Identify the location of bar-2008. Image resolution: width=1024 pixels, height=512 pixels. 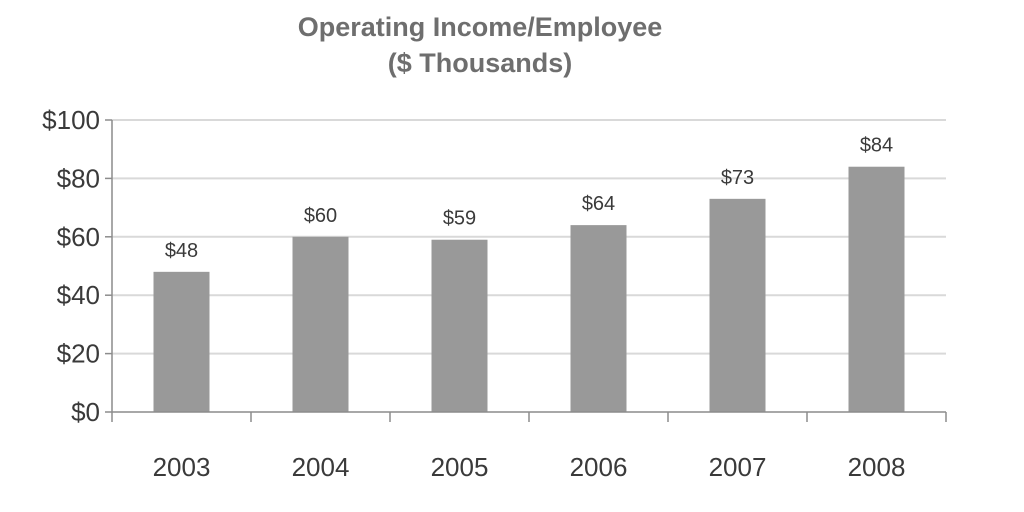
(876, 289).